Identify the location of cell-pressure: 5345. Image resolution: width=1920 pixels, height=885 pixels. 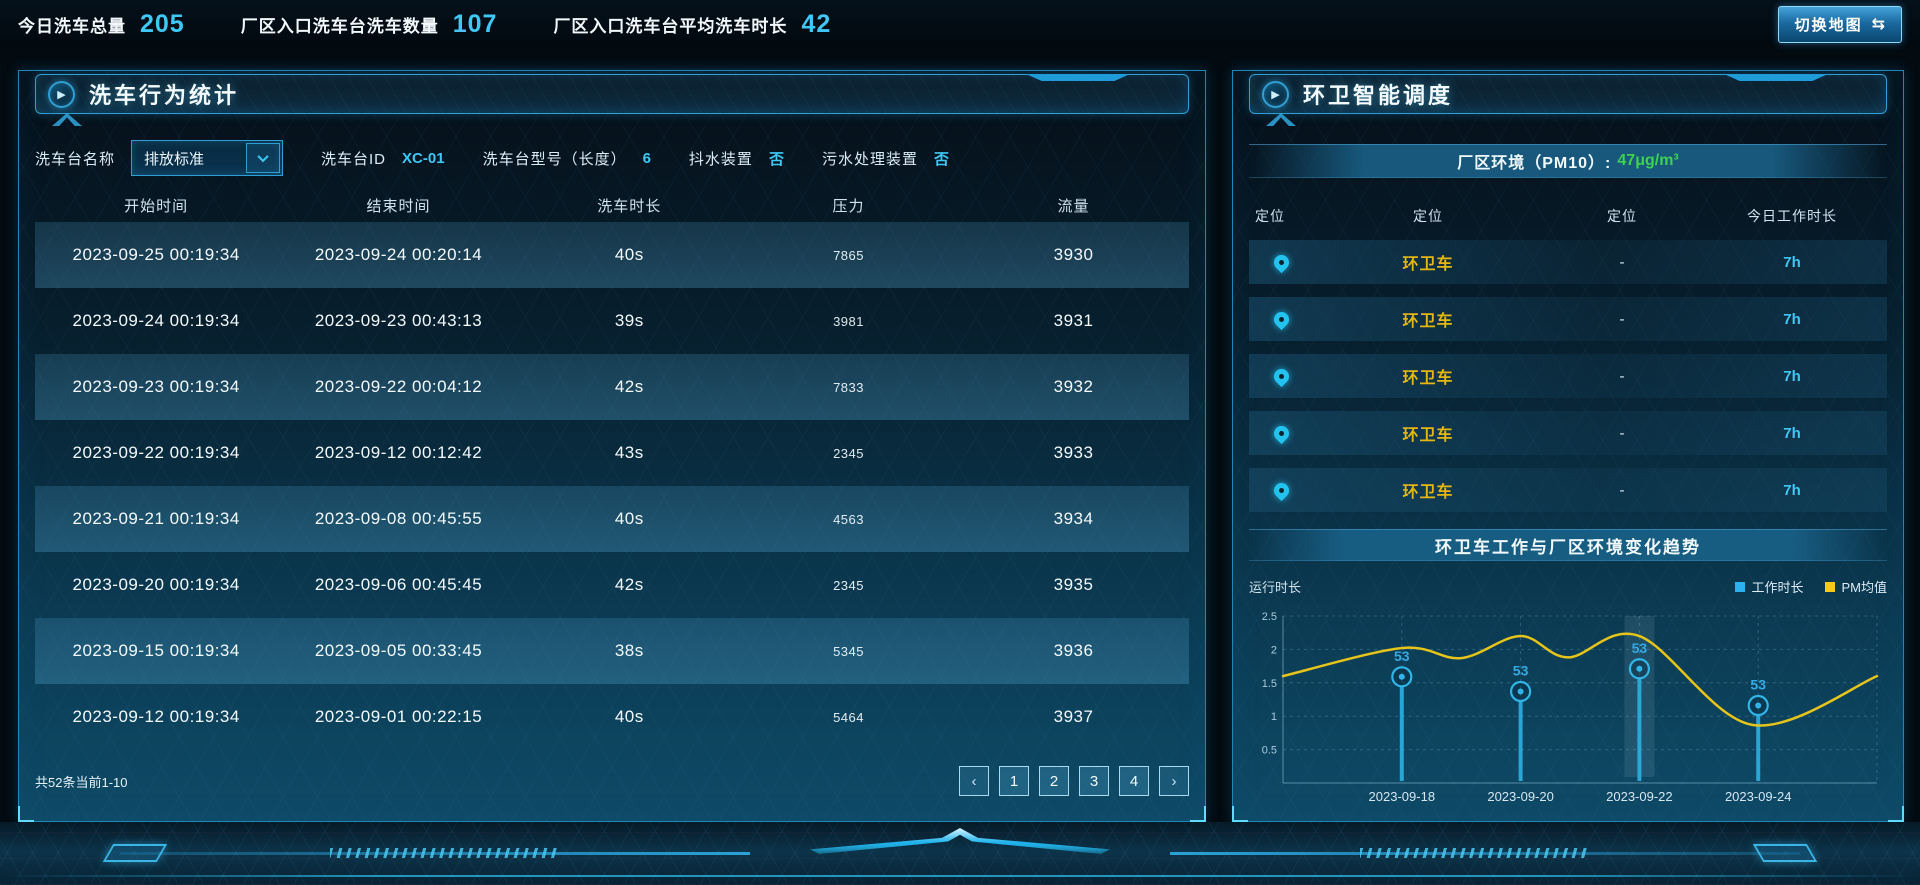
(848, 651).